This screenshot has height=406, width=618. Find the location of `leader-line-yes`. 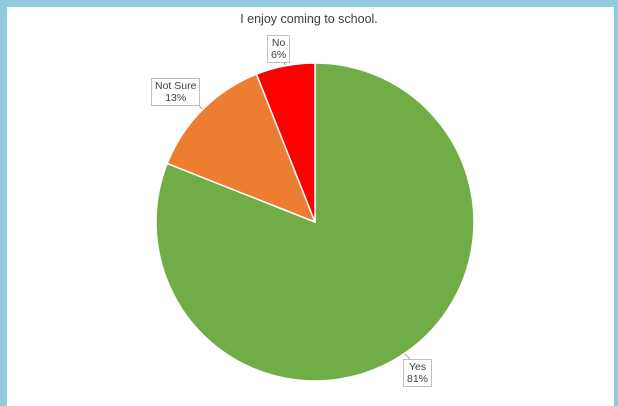

leader-line-yes is located at coordinates (407, 356).